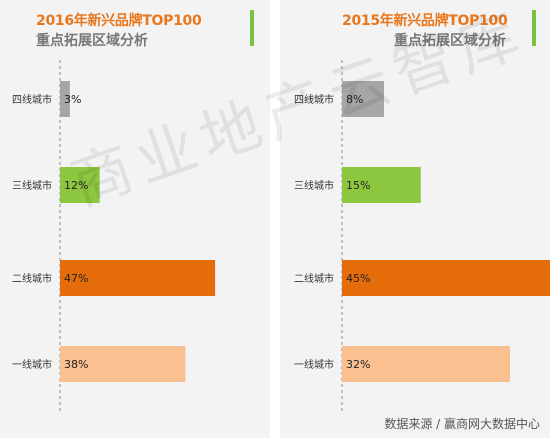  Describe the element at coordinates (76, 278) in the screenshot. I see `value-label: 47%` at that location.